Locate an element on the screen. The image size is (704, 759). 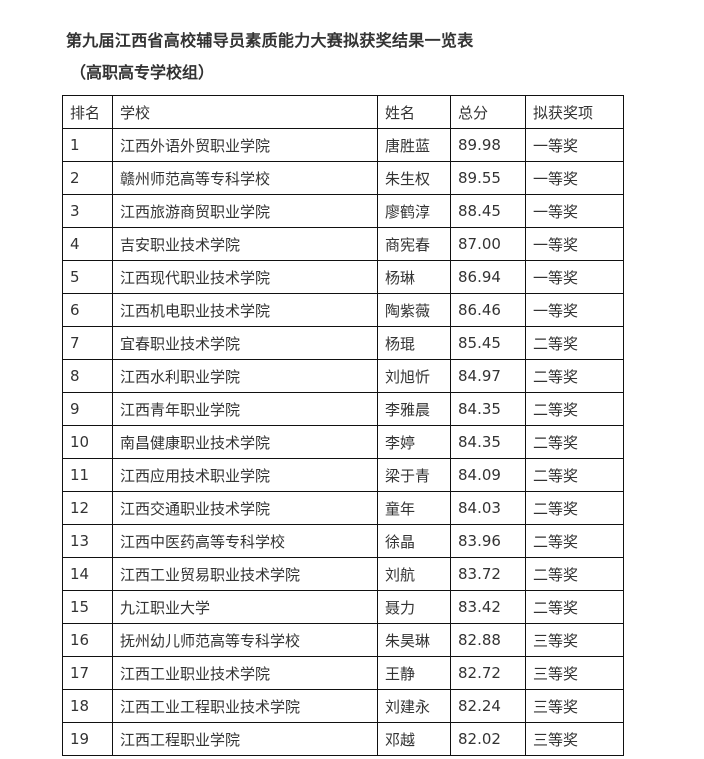
school-cell: 吉安职业技术学院 is located at coordinates (245, 244).